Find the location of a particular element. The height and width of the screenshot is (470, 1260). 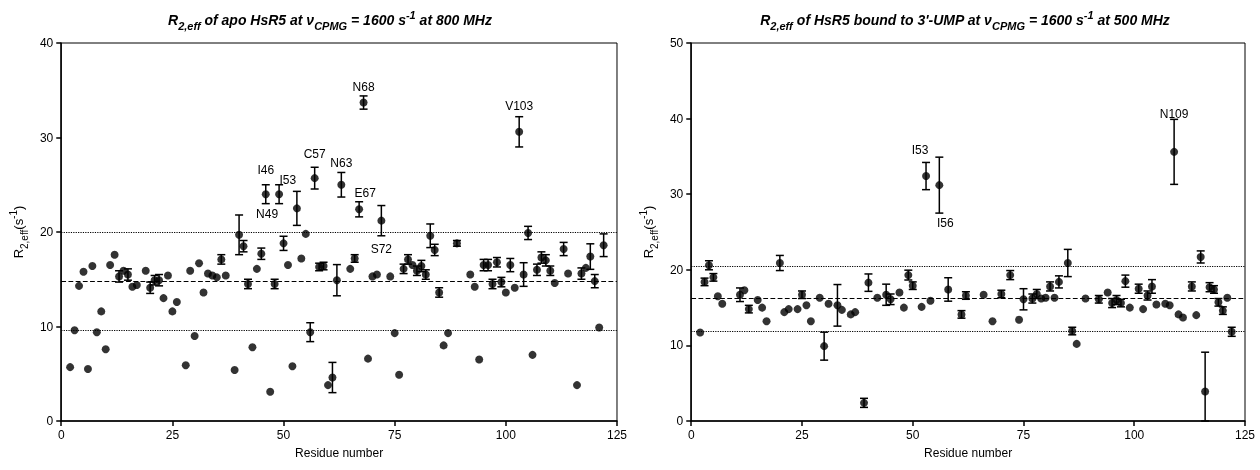

annotation: I46 is located at coordinates (266, 170).